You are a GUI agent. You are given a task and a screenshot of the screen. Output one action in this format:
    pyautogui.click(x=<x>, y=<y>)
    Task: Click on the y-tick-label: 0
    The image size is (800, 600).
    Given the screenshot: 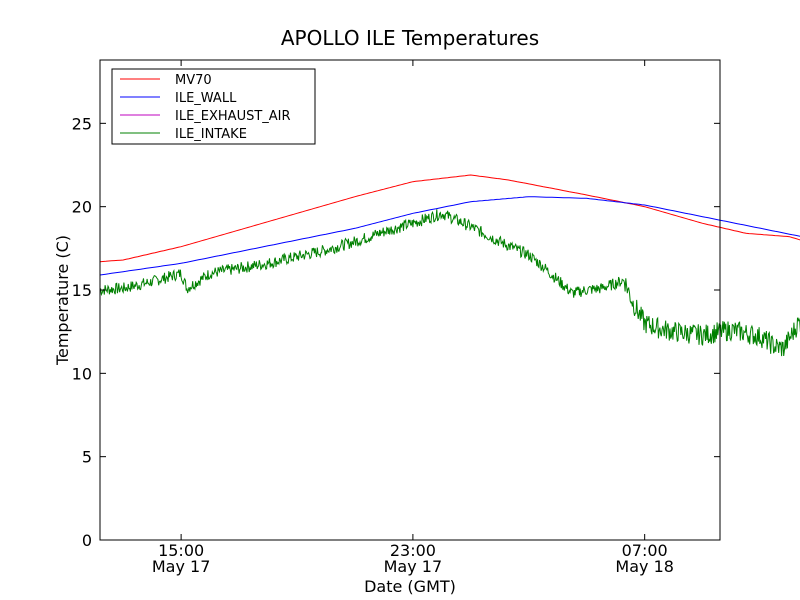 What is the action you would take?
    pyautogui.click(x=87, y=540)
    